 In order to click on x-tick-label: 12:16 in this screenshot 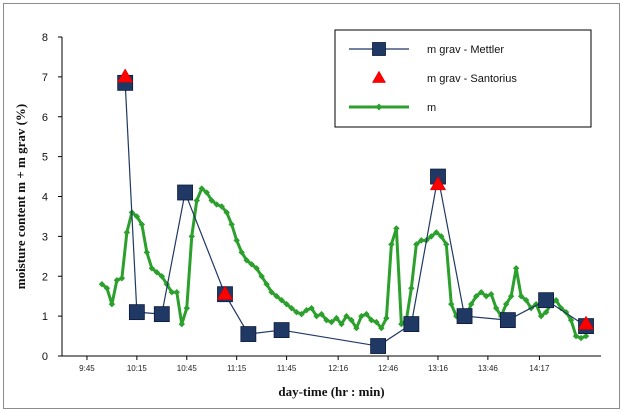, I will do `click(338, 368)`.